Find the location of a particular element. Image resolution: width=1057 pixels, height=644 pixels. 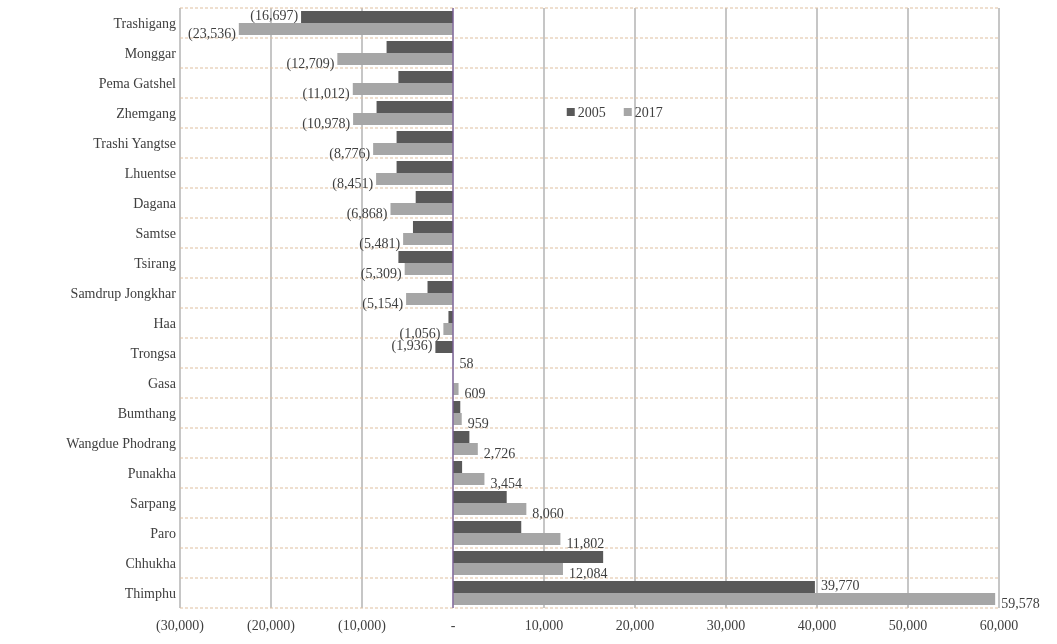

legend-label: 2005 is located at coordinates (591, 112).